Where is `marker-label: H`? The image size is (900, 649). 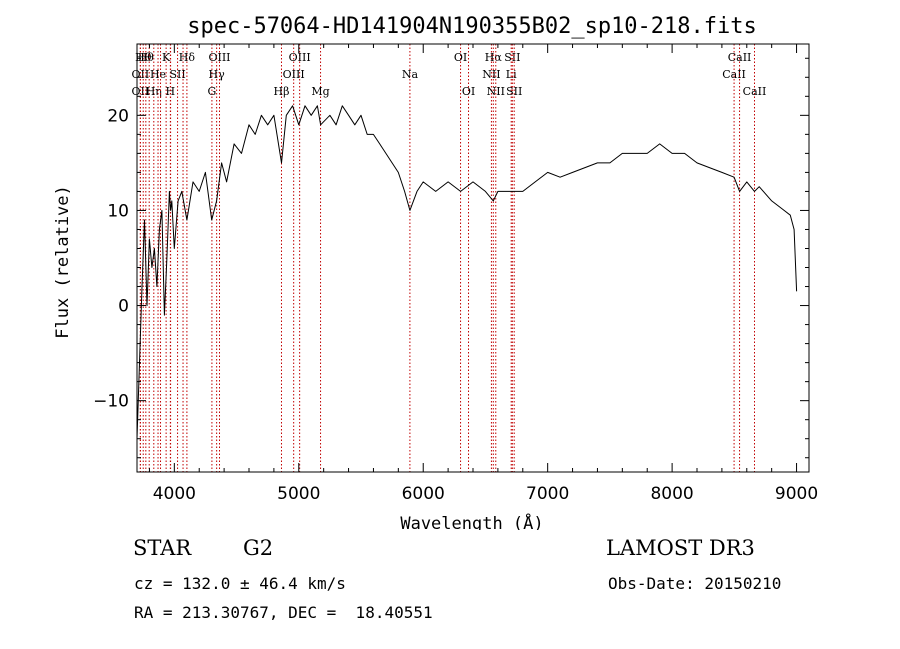
marker-label: H is located at coordinates (171, 91).